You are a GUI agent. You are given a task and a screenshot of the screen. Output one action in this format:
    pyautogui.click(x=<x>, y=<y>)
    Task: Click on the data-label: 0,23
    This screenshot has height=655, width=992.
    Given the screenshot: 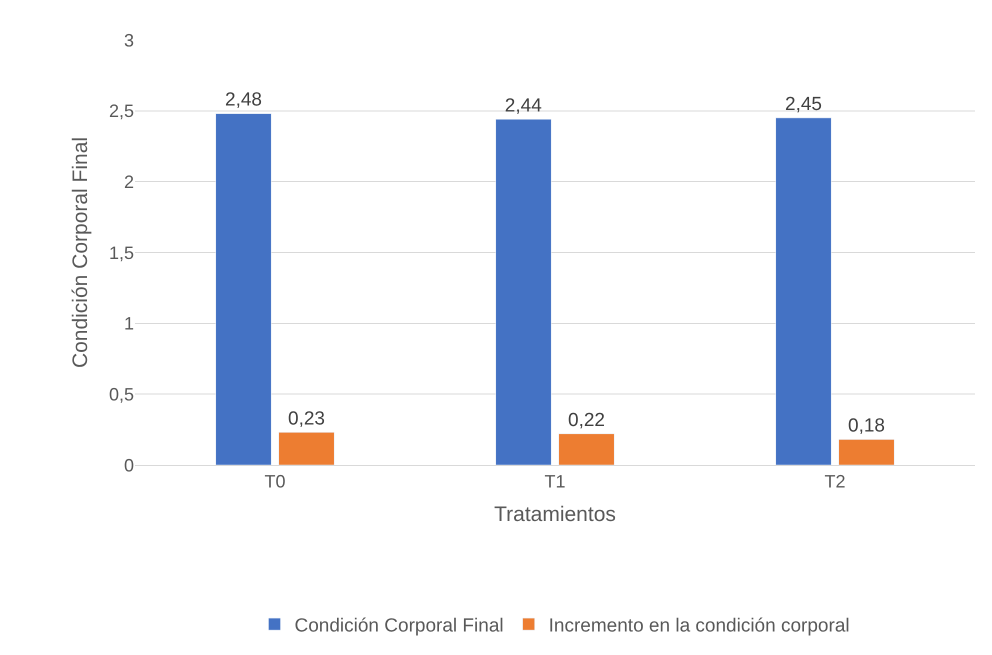 What is the action you would take?
    pyautogui.click(x=306, y=419)
    